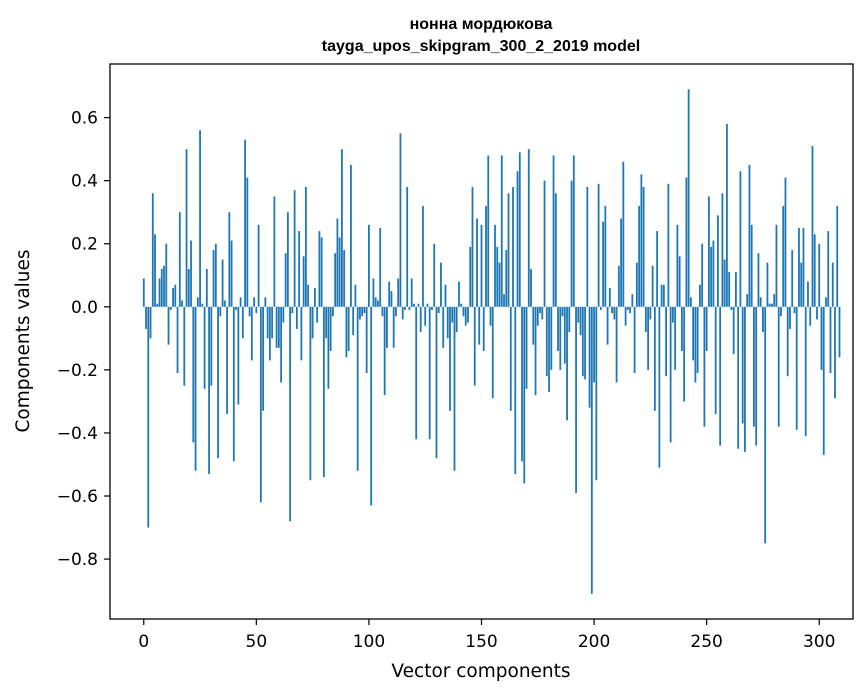 The width and height of the screenshot is (867, 696). Describe the element at coordinates (77, 371) in the screenshot. I see `y-tick-label: −0.2` at that location.